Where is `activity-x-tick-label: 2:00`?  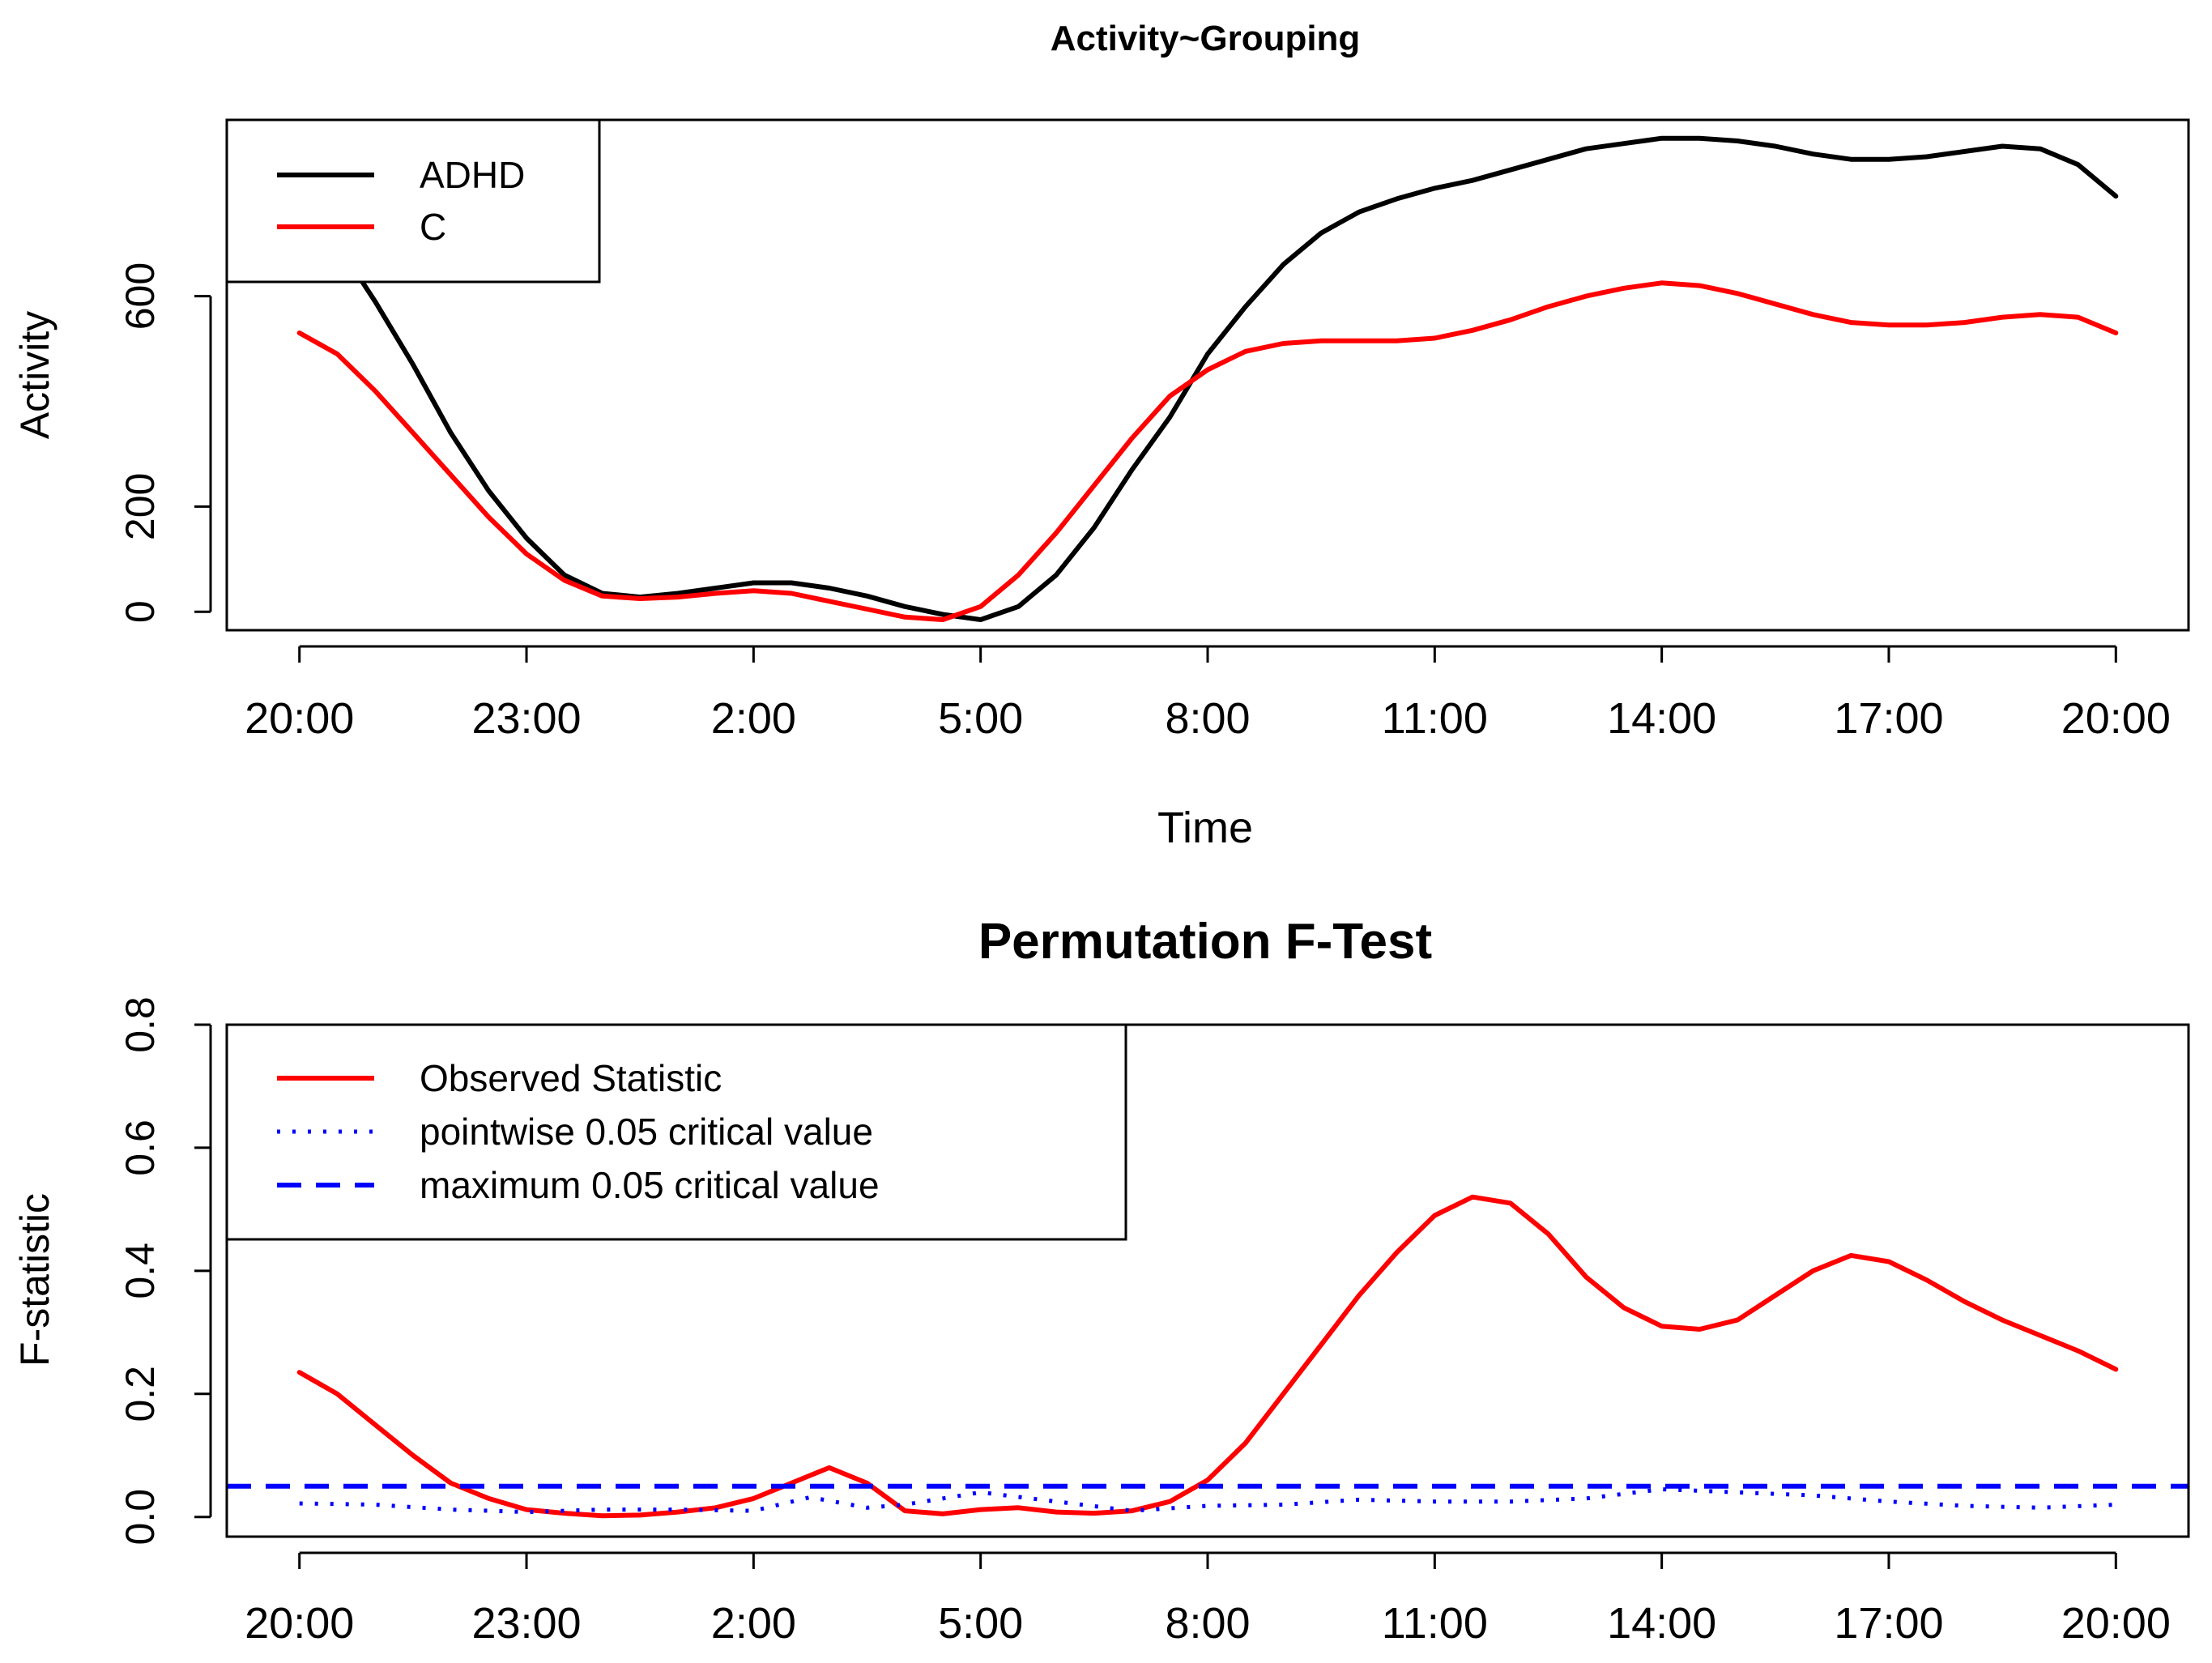 activity-x-tick-label: 2:00 is located at coordinates (754, 718).